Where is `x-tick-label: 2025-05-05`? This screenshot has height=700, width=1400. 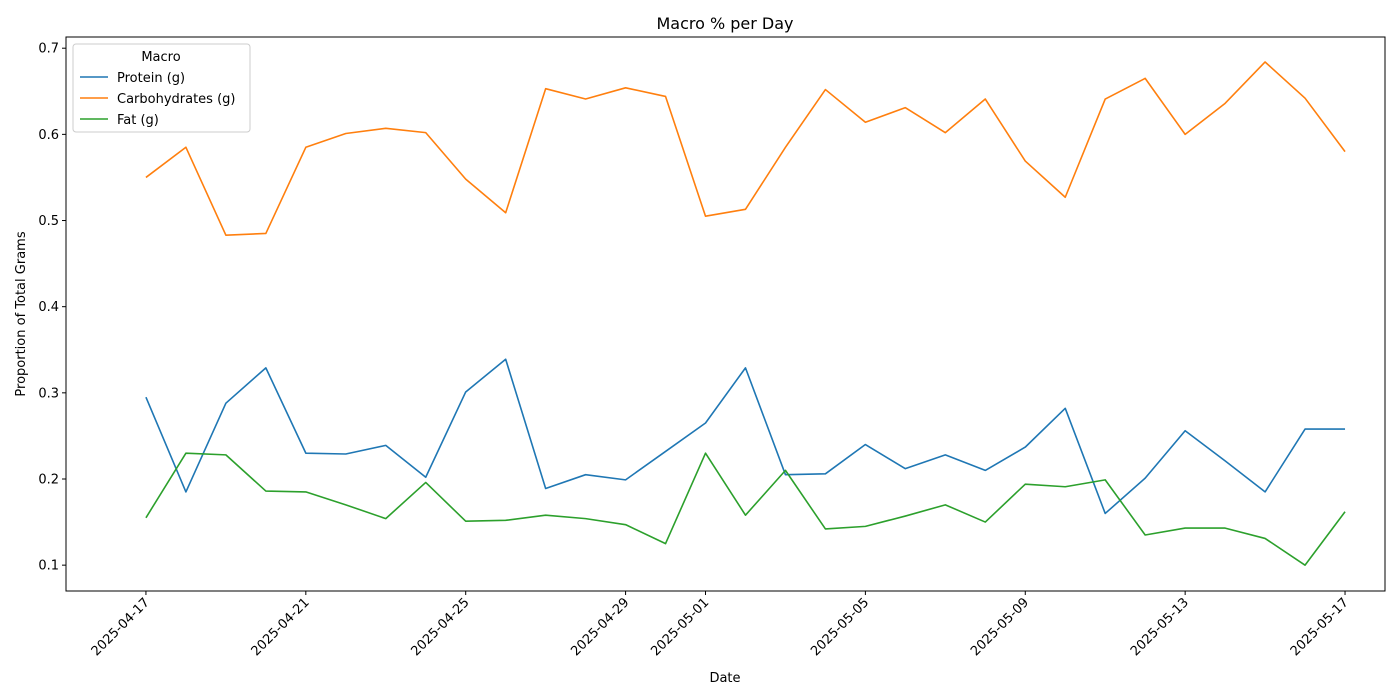 x-tick-label: 2025-05-05 is located at coordinates (840, 627).